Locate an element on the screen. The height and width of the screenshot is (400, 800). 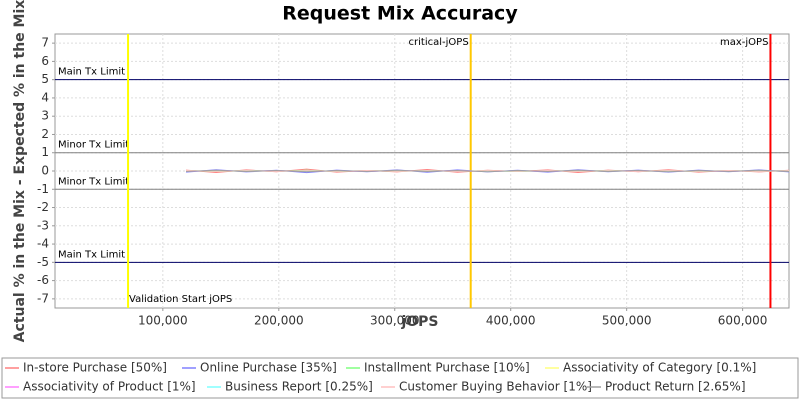
marker-label: critical-jOPS is located at coordinates (439, 42).